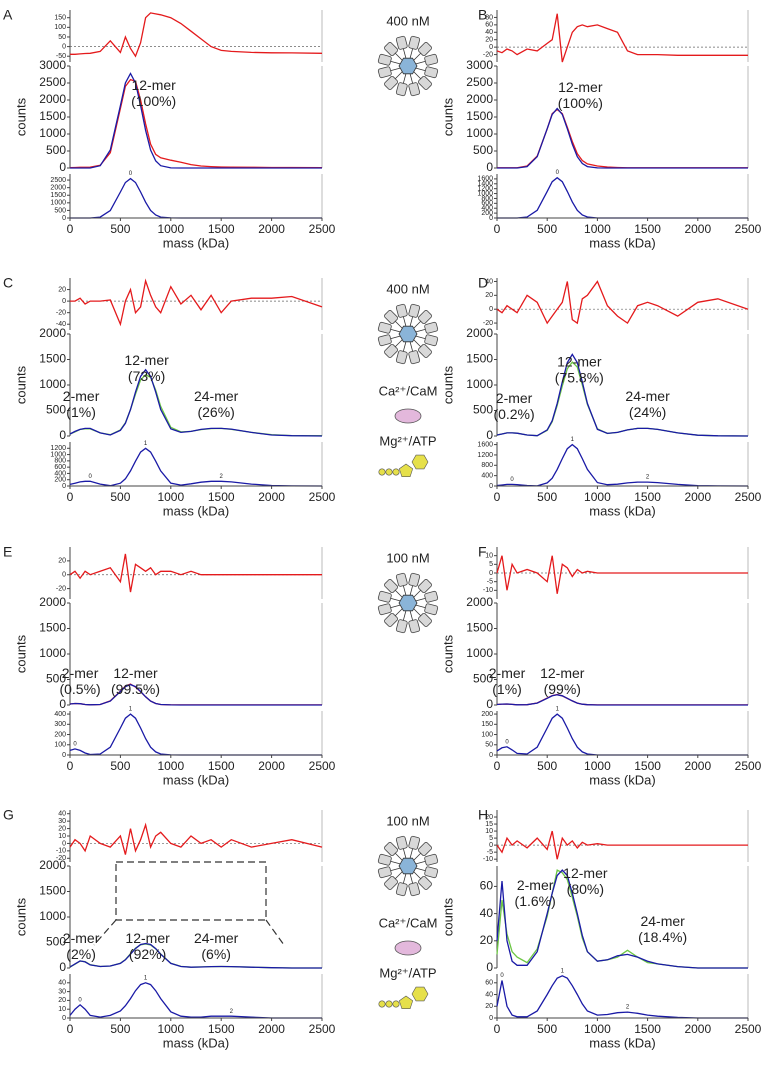 Image resolution: width=762 pixels, height=1077 pixels. I want to click on panel-label: D, so click(483, 283).